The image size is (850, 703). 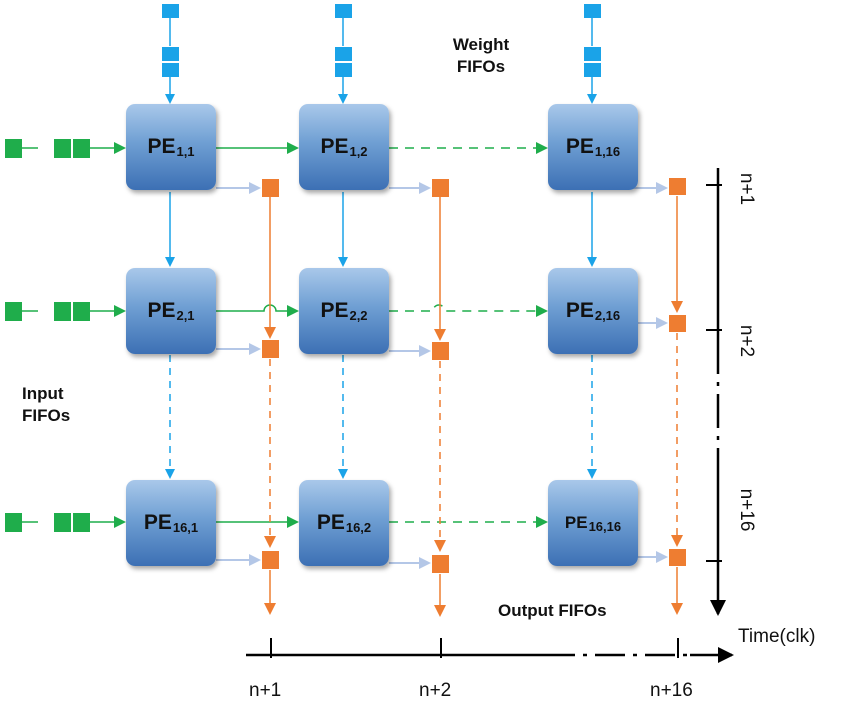 I want to click on time-axis-label: Time(clk), so click(x=777, y=636).